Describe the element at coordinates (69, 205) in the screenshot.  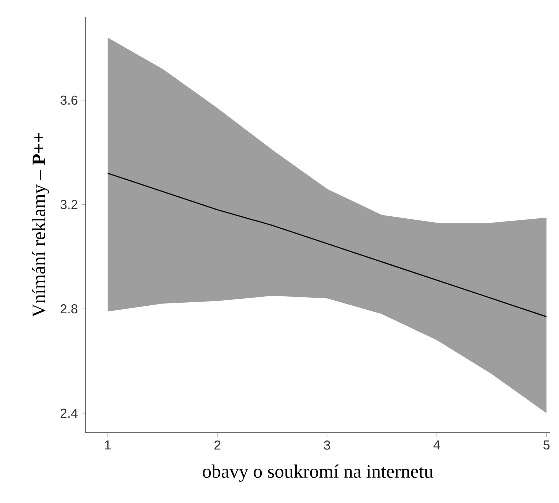
I see `y-tick-label: 3.2` at that location.